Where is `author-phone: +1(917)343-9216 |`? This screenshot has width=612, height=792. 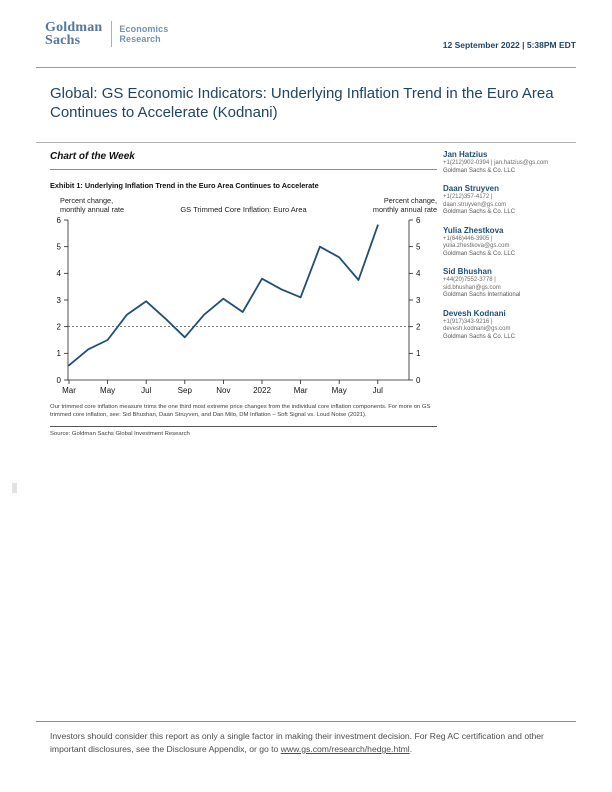 author-phone: +1(917)343-9216 | is located at coordinates (468, 321).